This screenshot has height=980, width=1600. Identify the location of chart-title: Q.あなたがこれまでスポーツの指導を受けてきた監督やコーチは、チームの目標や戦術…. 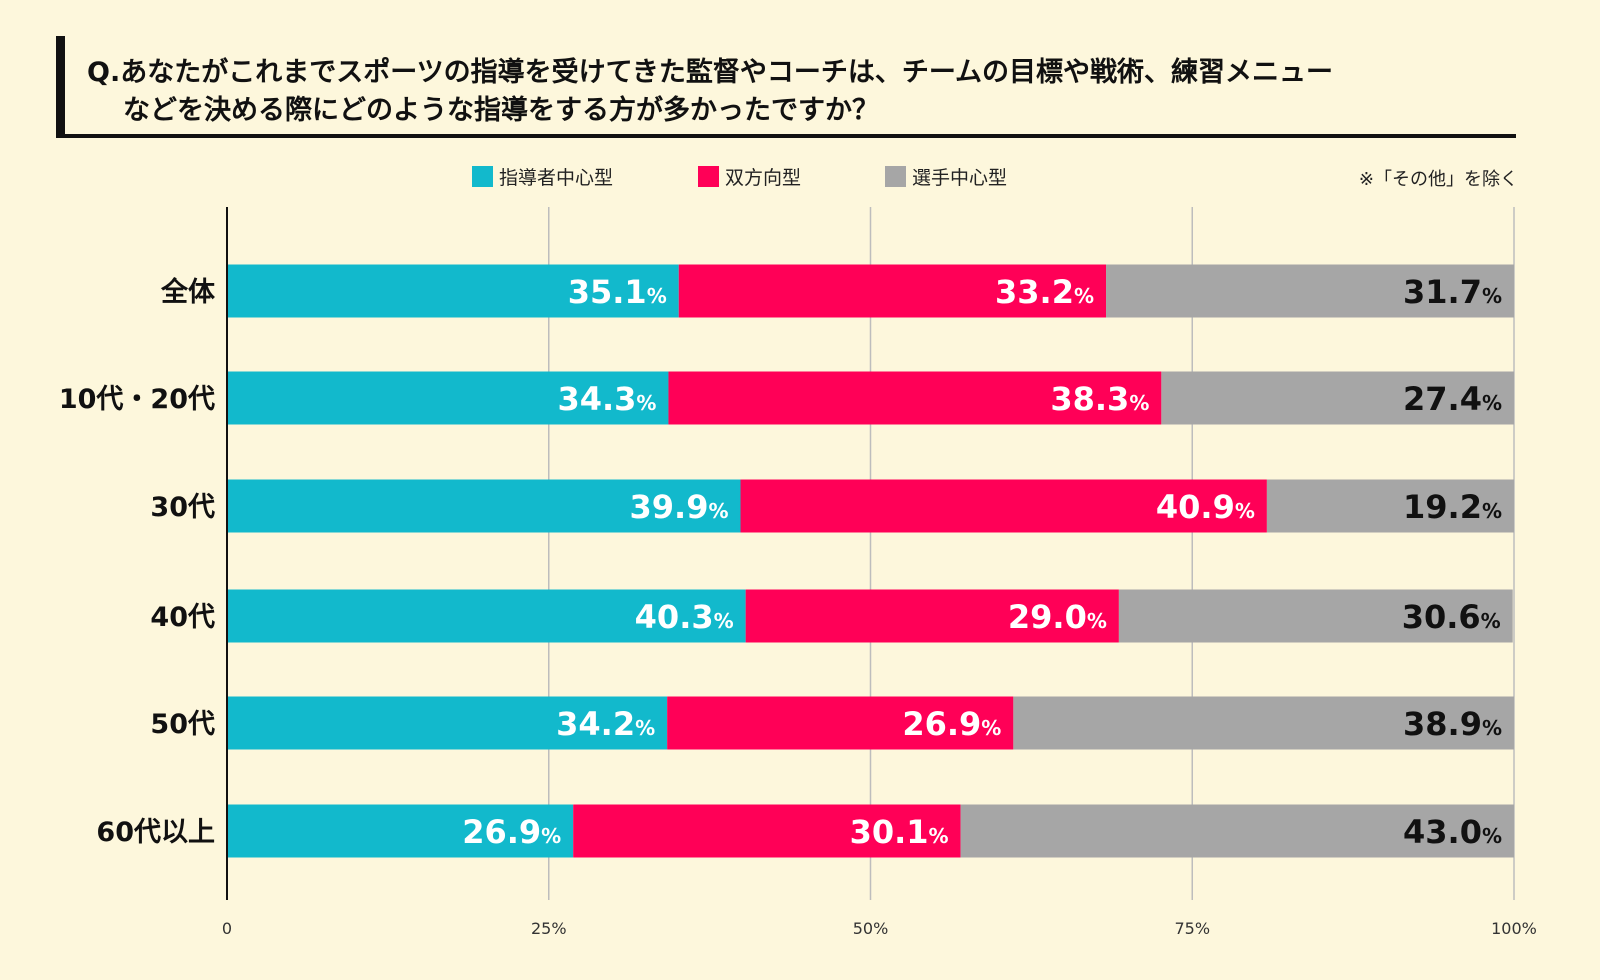
(786, 87).